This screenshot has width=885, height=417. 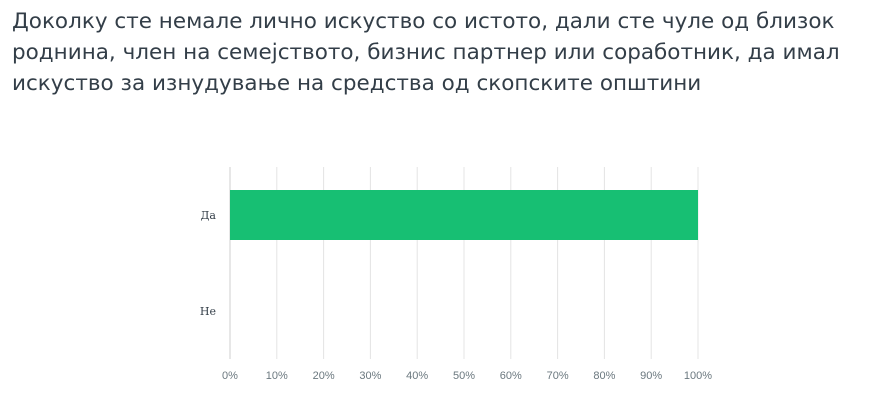 I want to click on category-label: Не, so click(x=208, y=311).